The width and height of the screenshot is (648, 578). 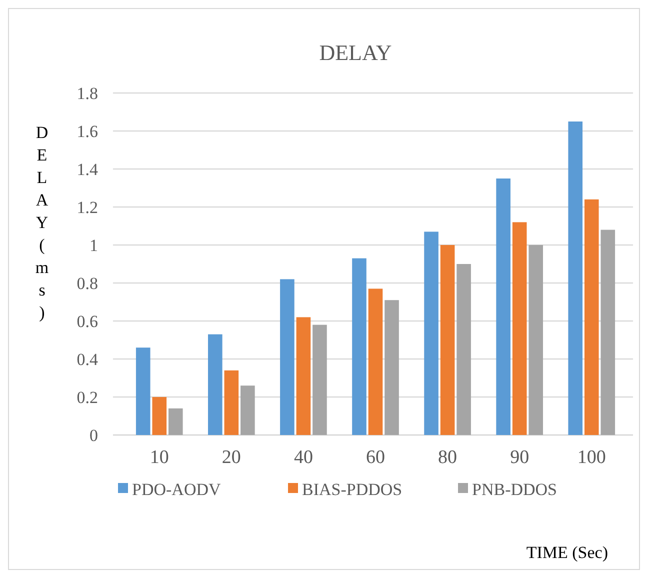 I want to click on x-tick-label: 100, so click(x=591, y=457).